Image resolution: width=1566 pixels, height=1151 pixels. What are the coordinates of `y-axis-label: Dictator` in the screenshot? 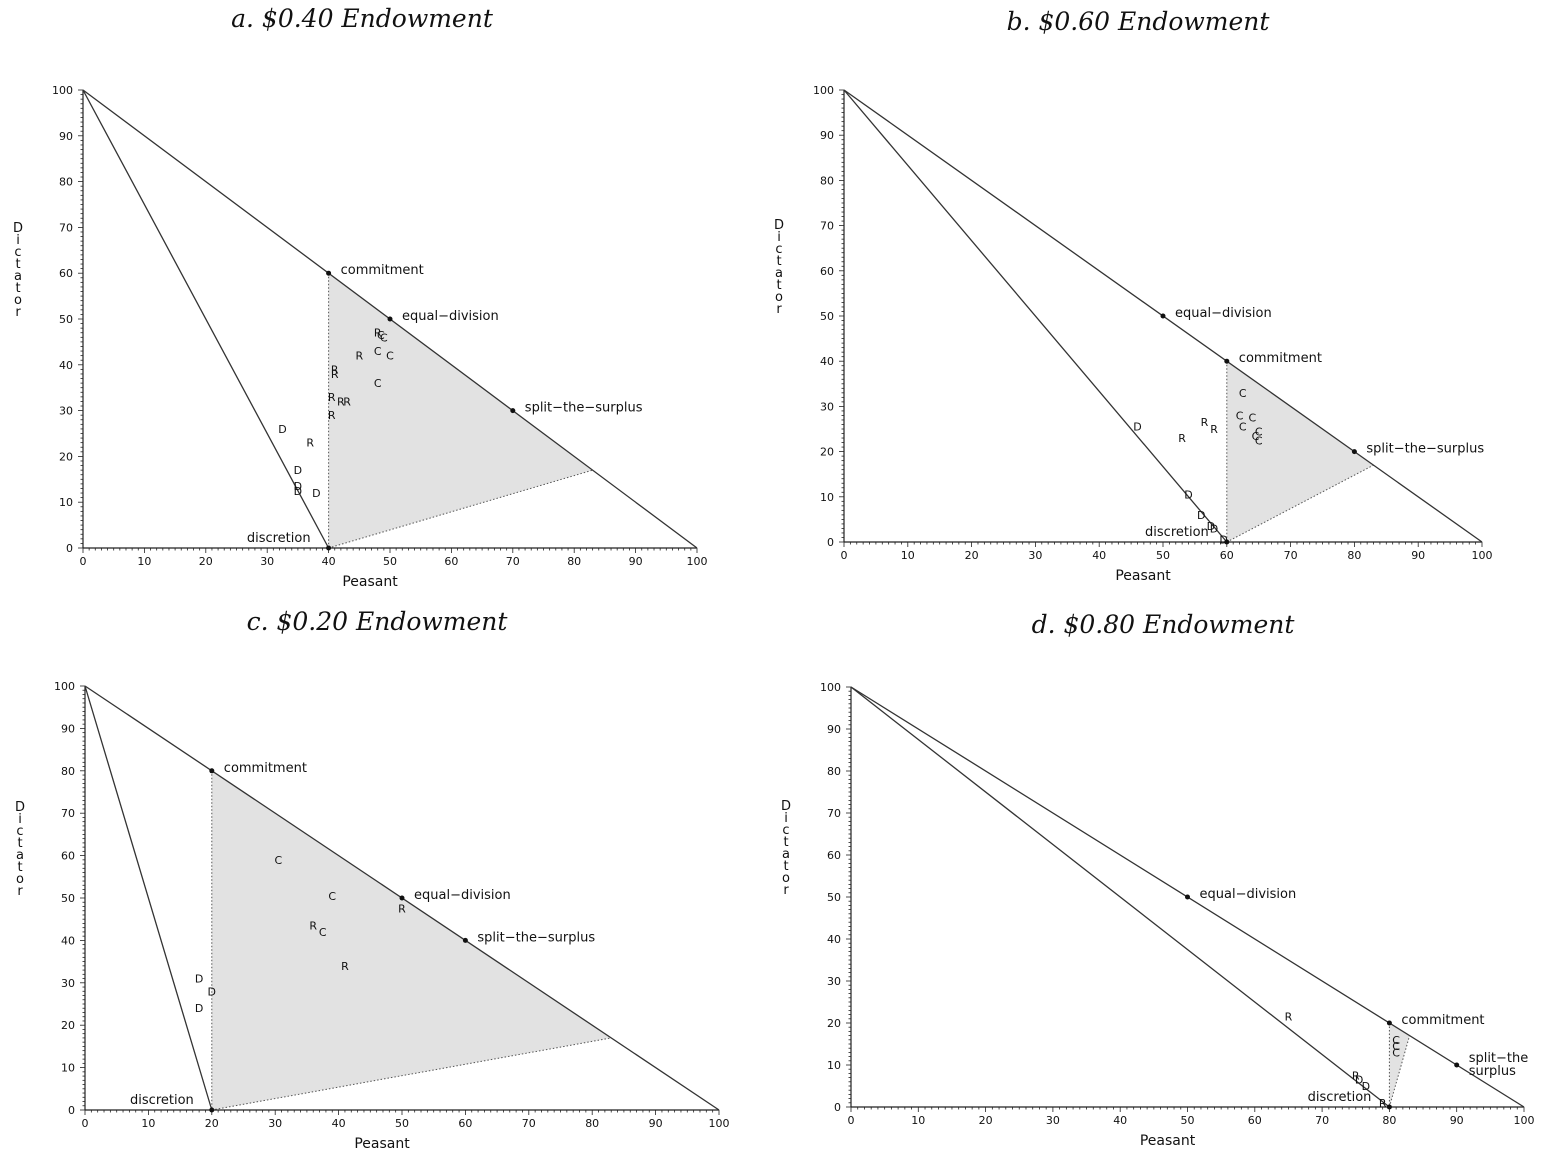 It's located at (779, 266).